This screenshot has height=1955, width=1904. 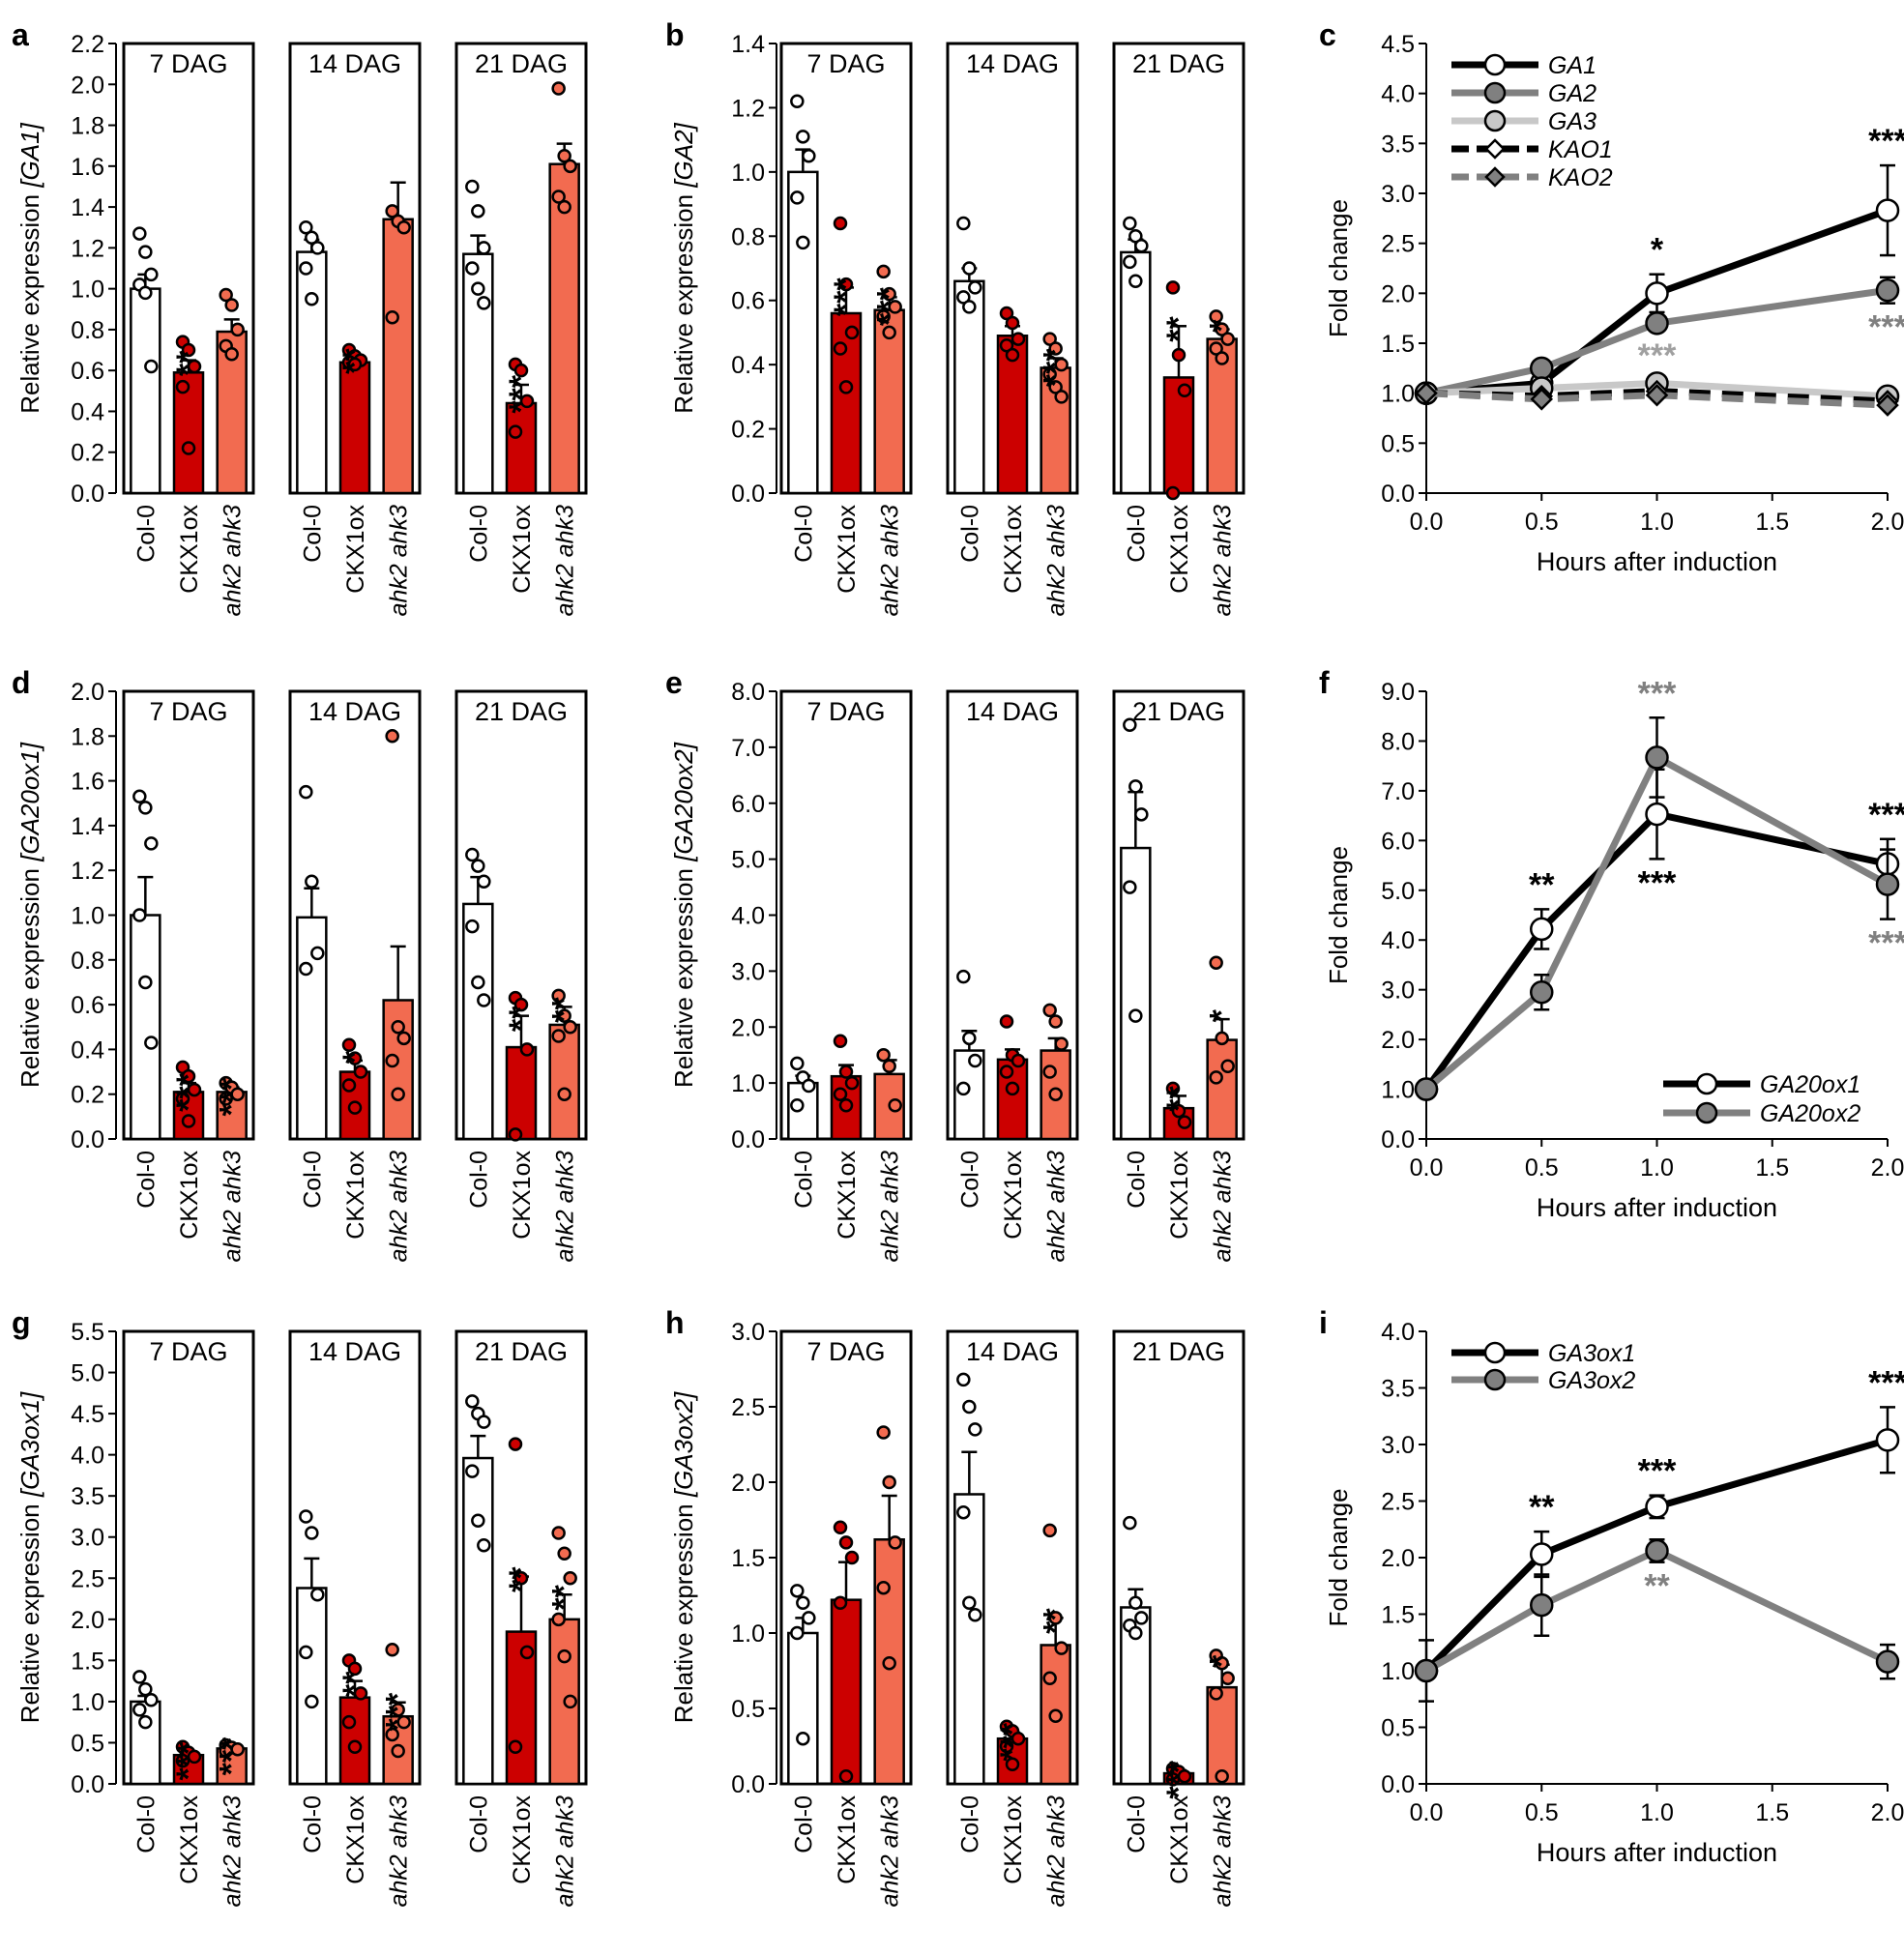 I want to click on y-axis-label-gene: [GA3ox2], so click(x=684, y=1444).